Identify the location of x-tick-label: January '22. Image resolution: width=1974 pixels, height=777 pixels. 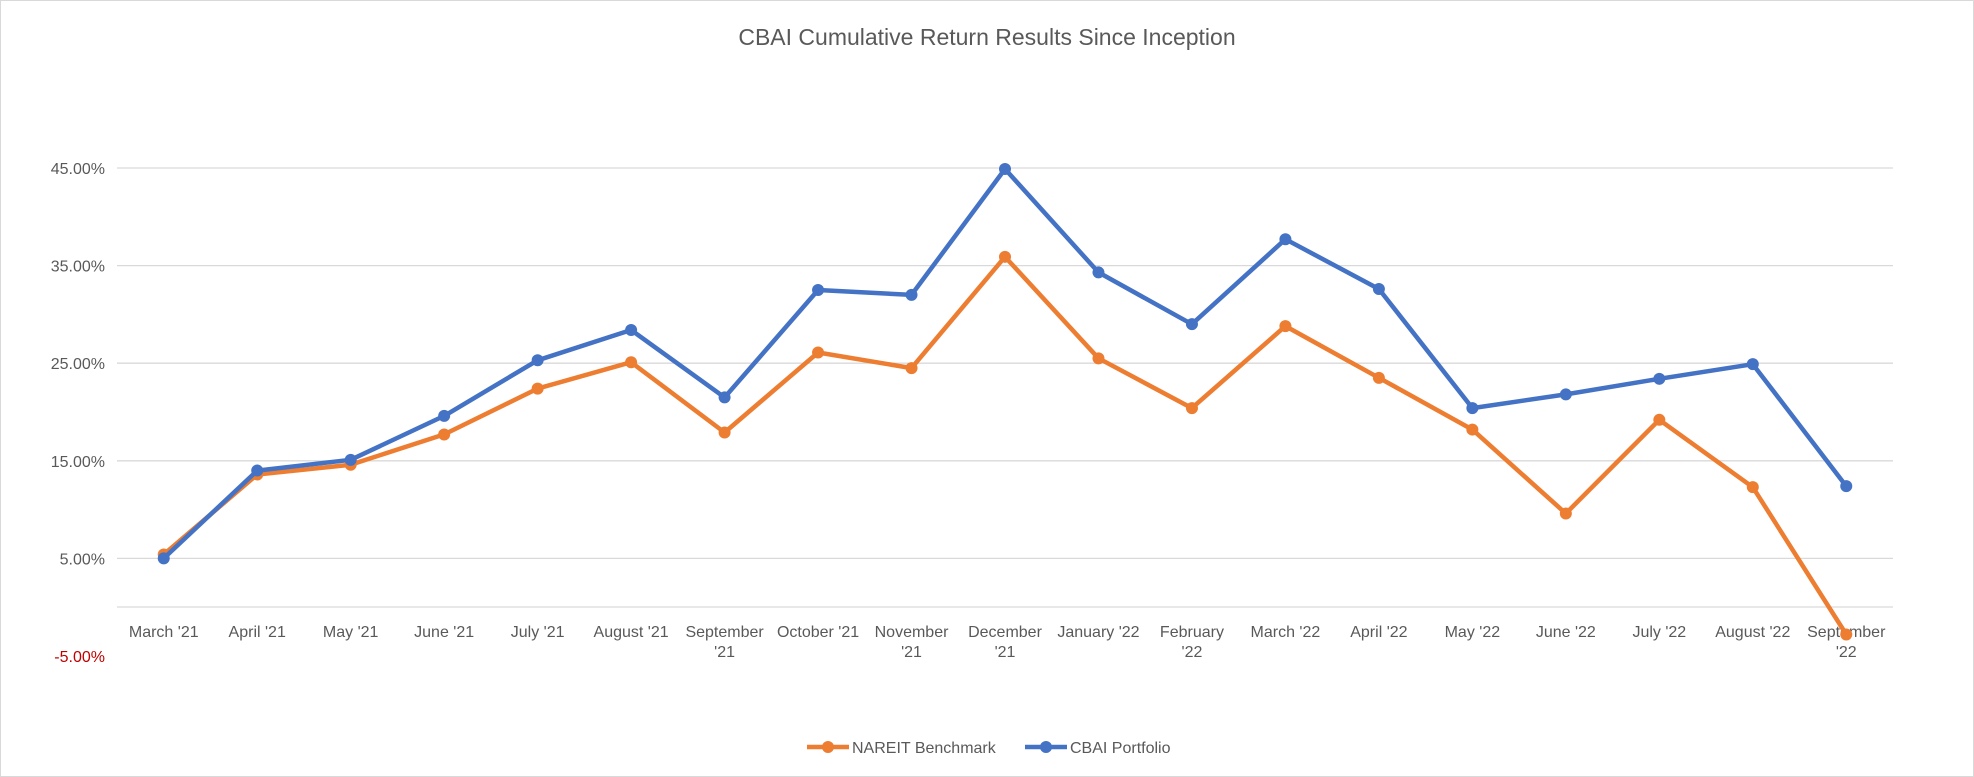
(1098, 632).